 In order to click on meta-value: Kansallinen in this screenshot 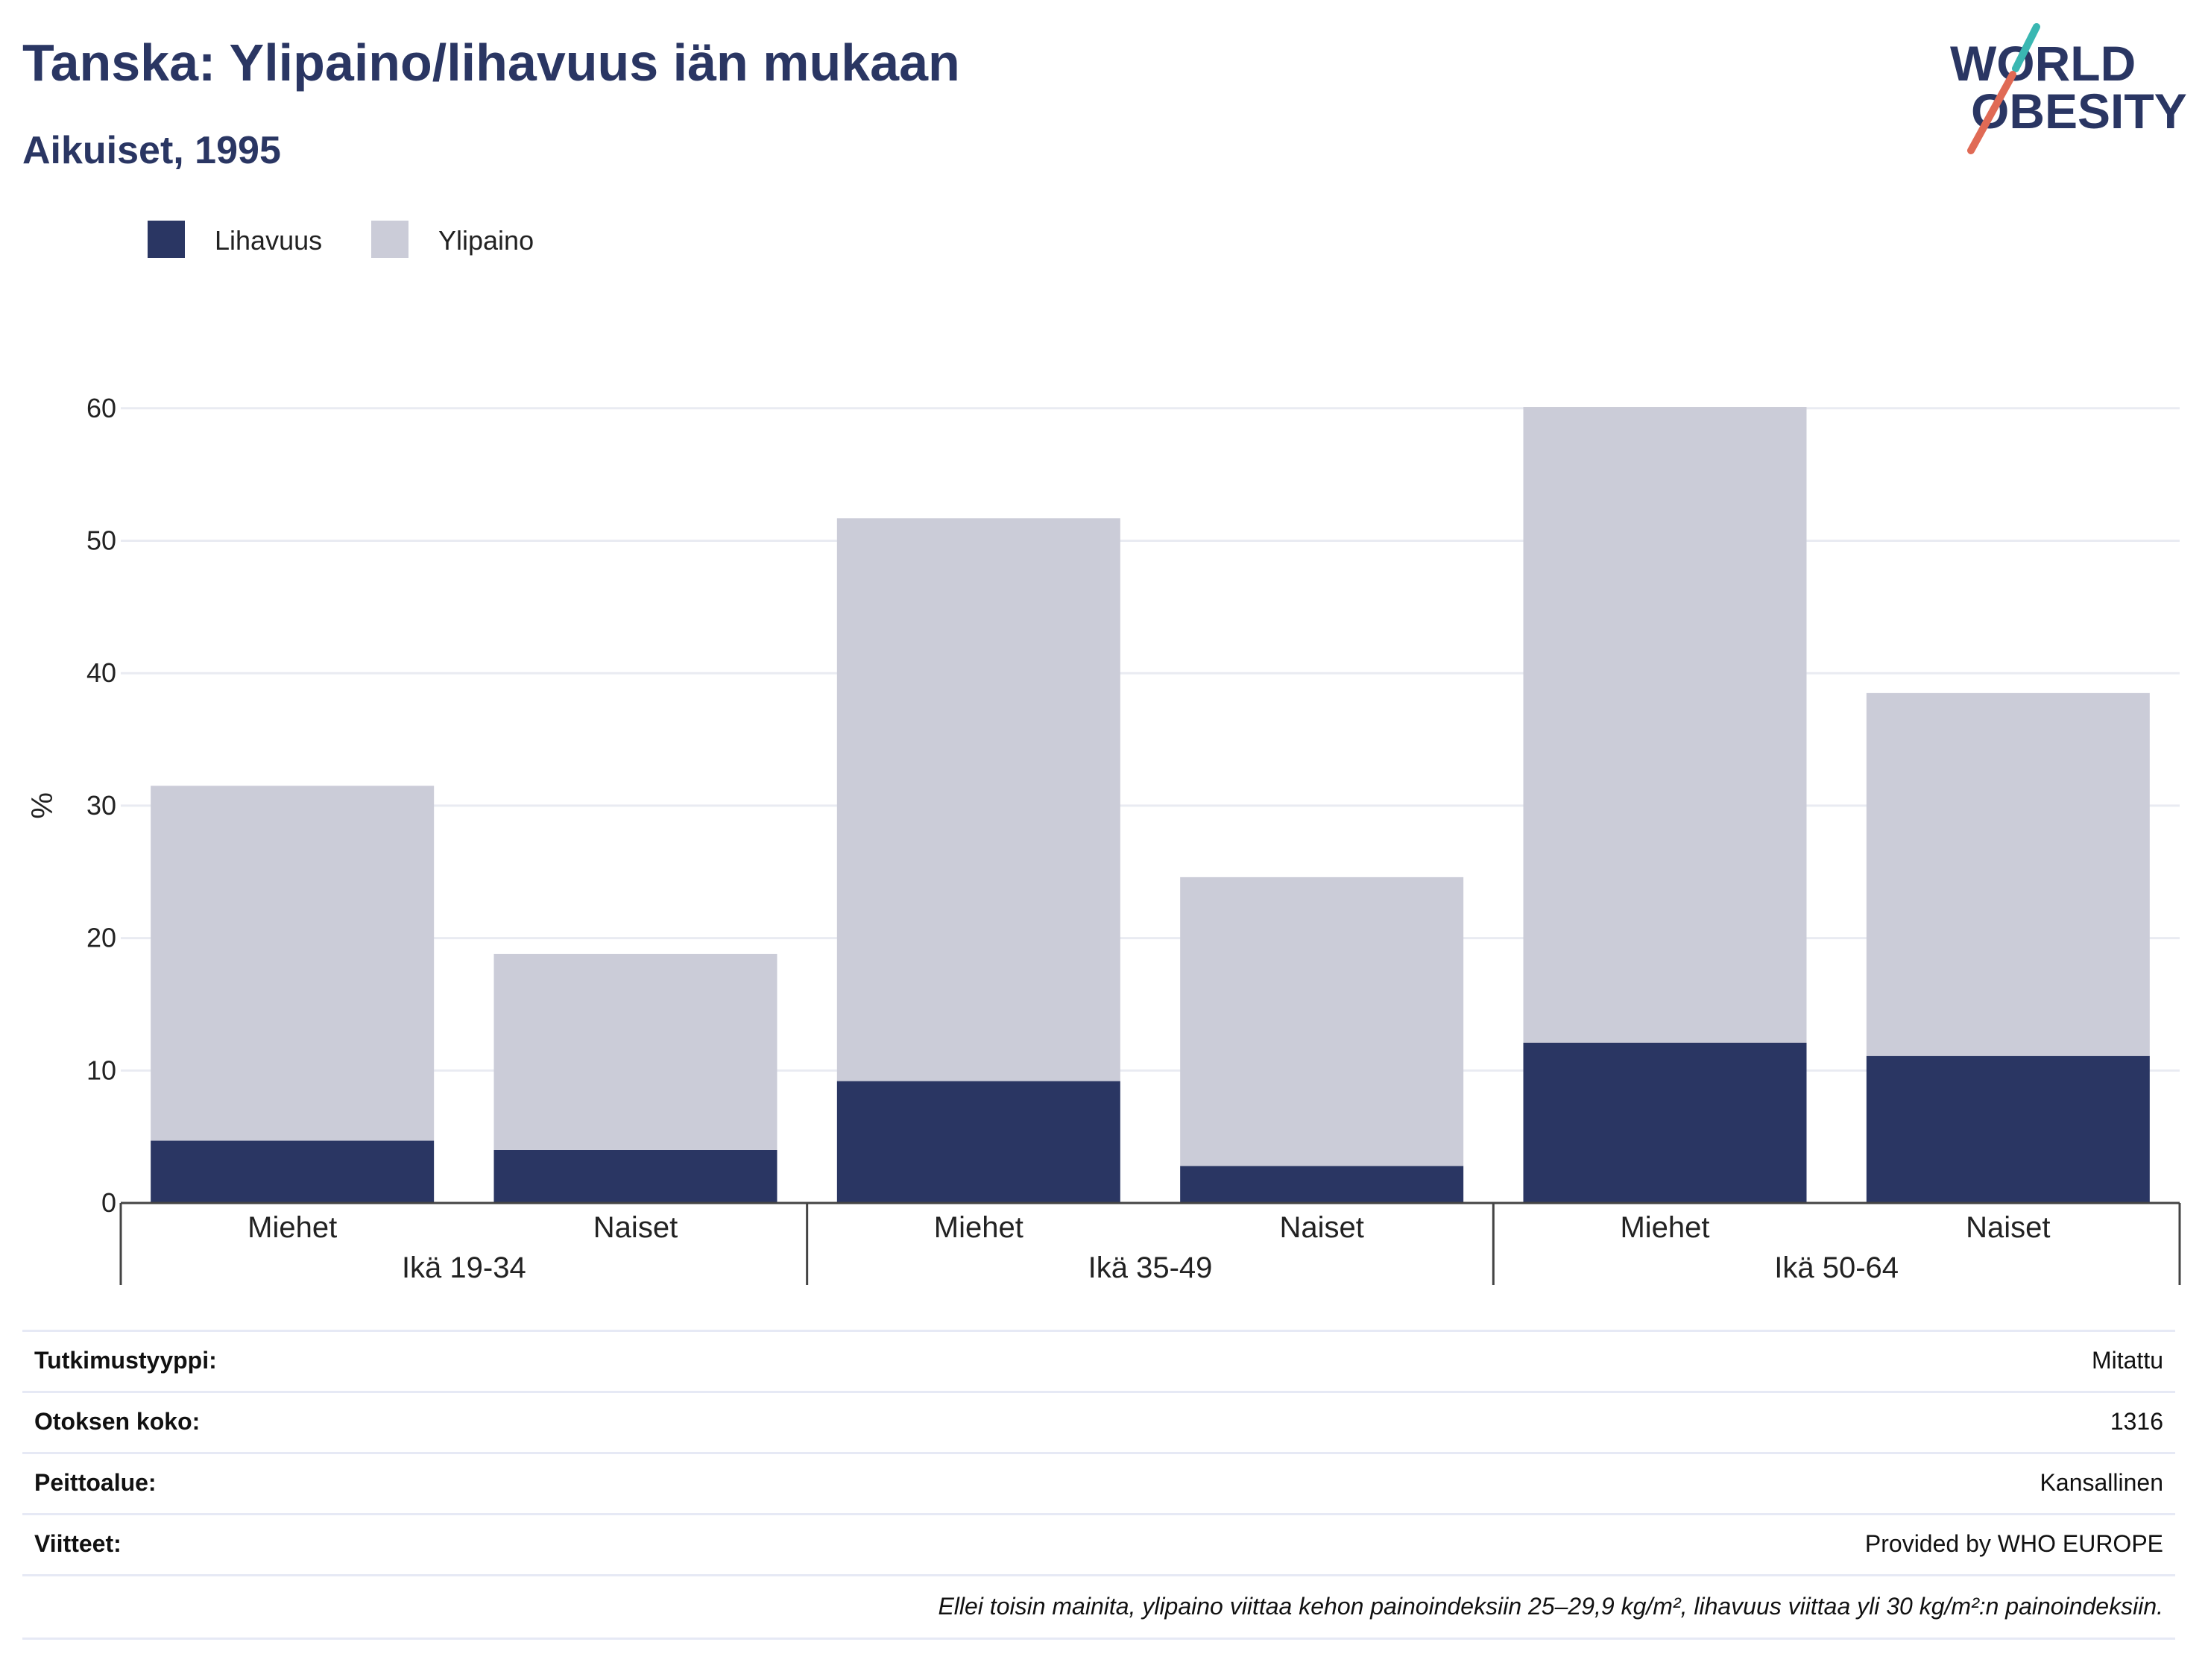, I will do `click(2101, 1482)`.